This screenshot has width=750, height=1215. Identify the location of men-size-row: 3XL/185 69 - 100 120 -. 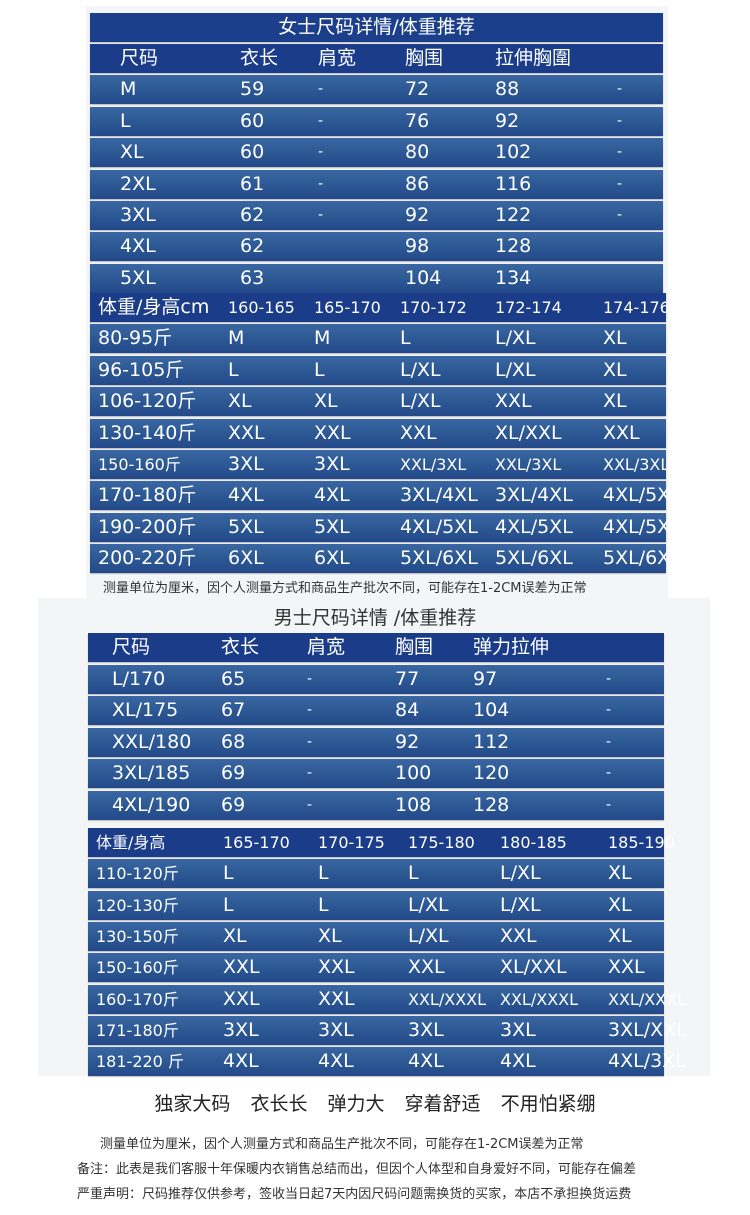
(376, 774).